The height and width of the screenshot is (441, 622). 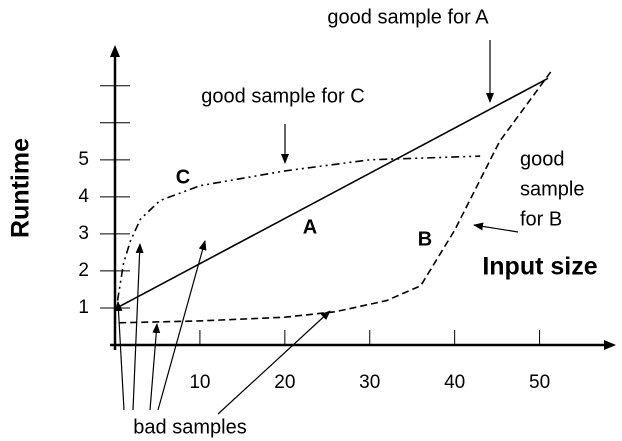 I want to click on annotation: bad samples, so click(x=189, y=427).